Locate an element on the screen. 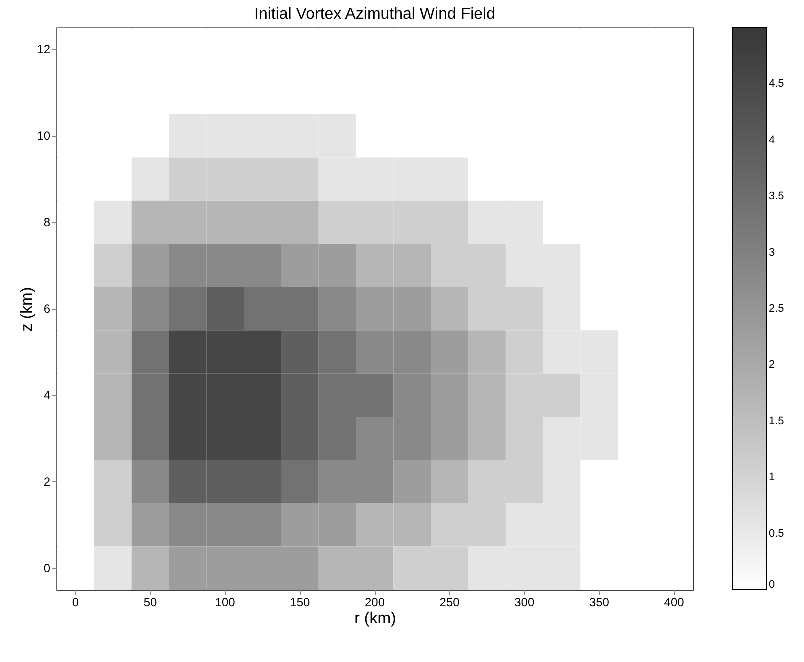  color-bar-label: 1 is located at coordinates (772, 478).